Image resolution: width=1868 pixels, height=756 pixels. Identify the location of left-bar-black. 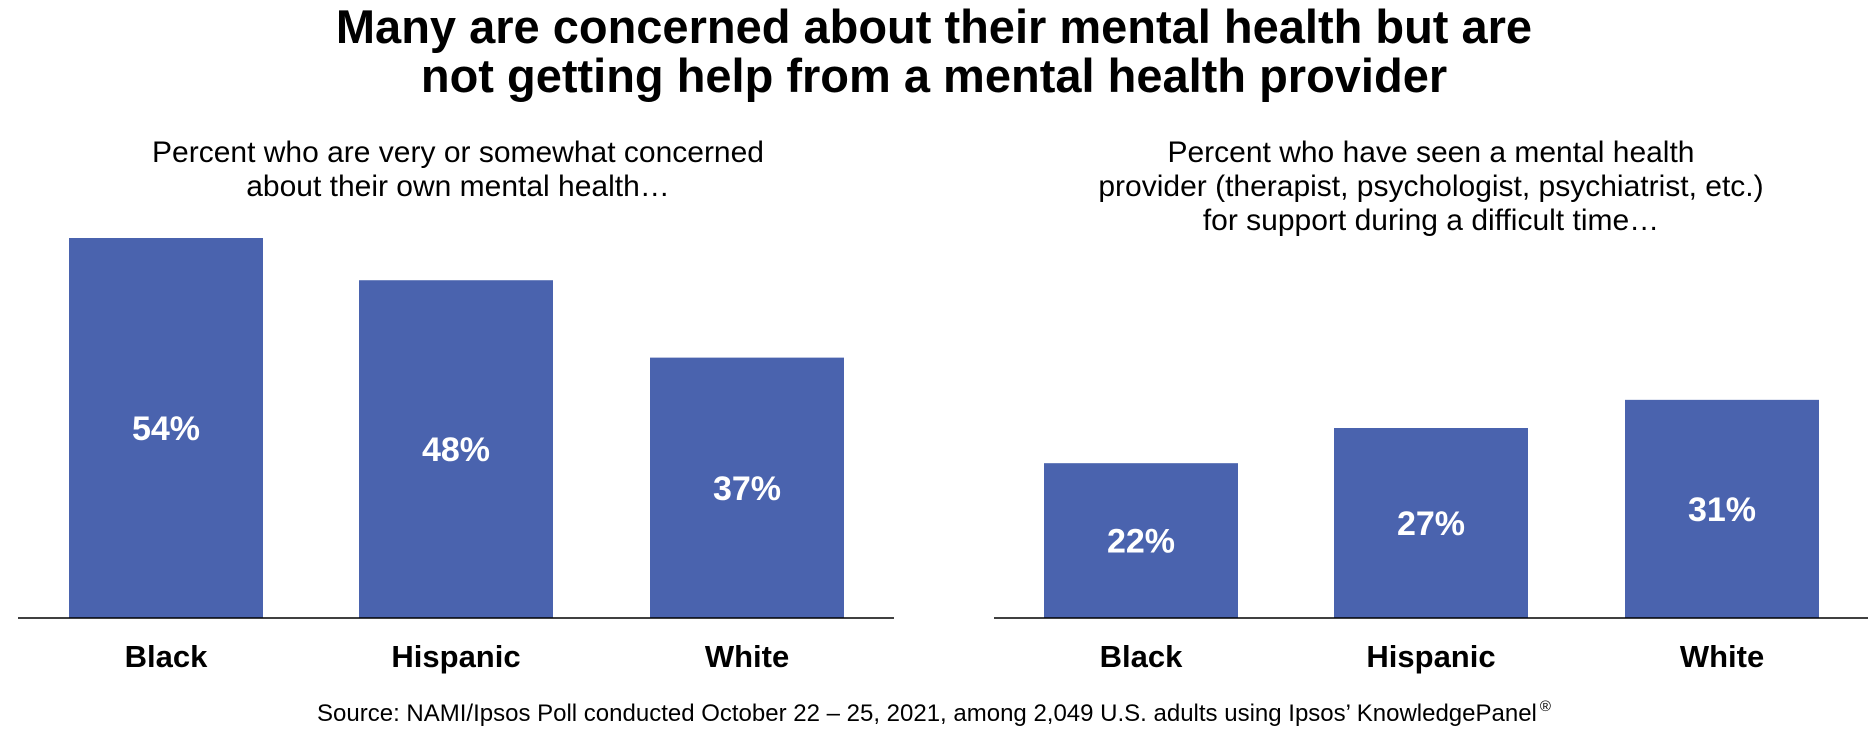
(166, 428).